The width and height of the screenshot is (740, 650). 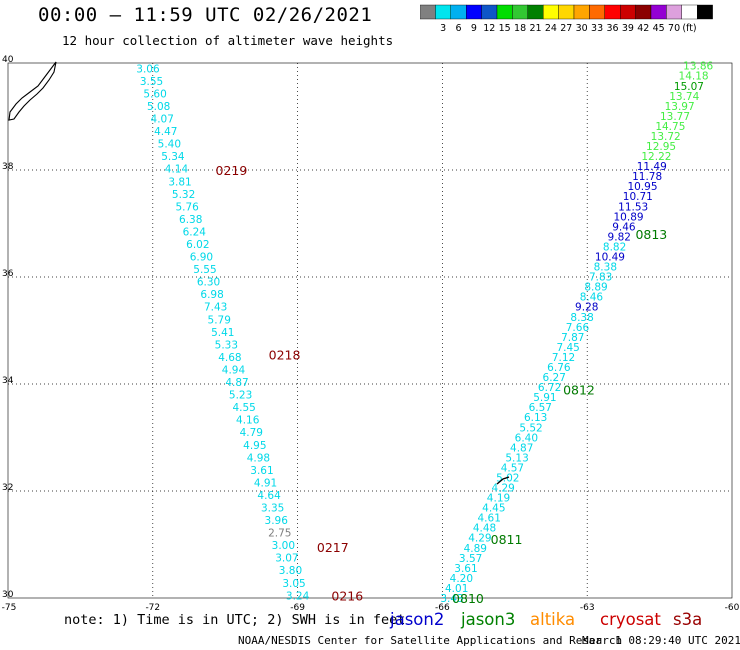 I want to click on east-swh-label: 11.49, so click(x=652, y=167).